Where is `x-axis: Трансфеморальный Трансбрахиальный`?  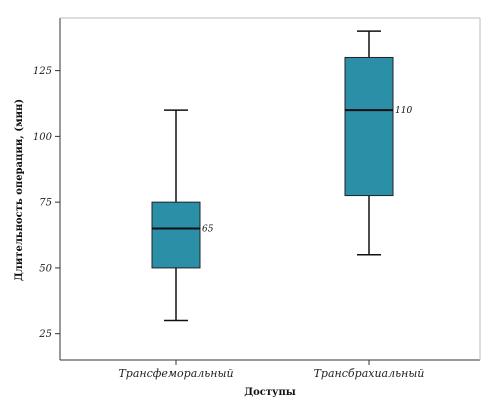
x-axis: Трансфеморальный Трансбрахиальный is located at coordinates (271, 370).